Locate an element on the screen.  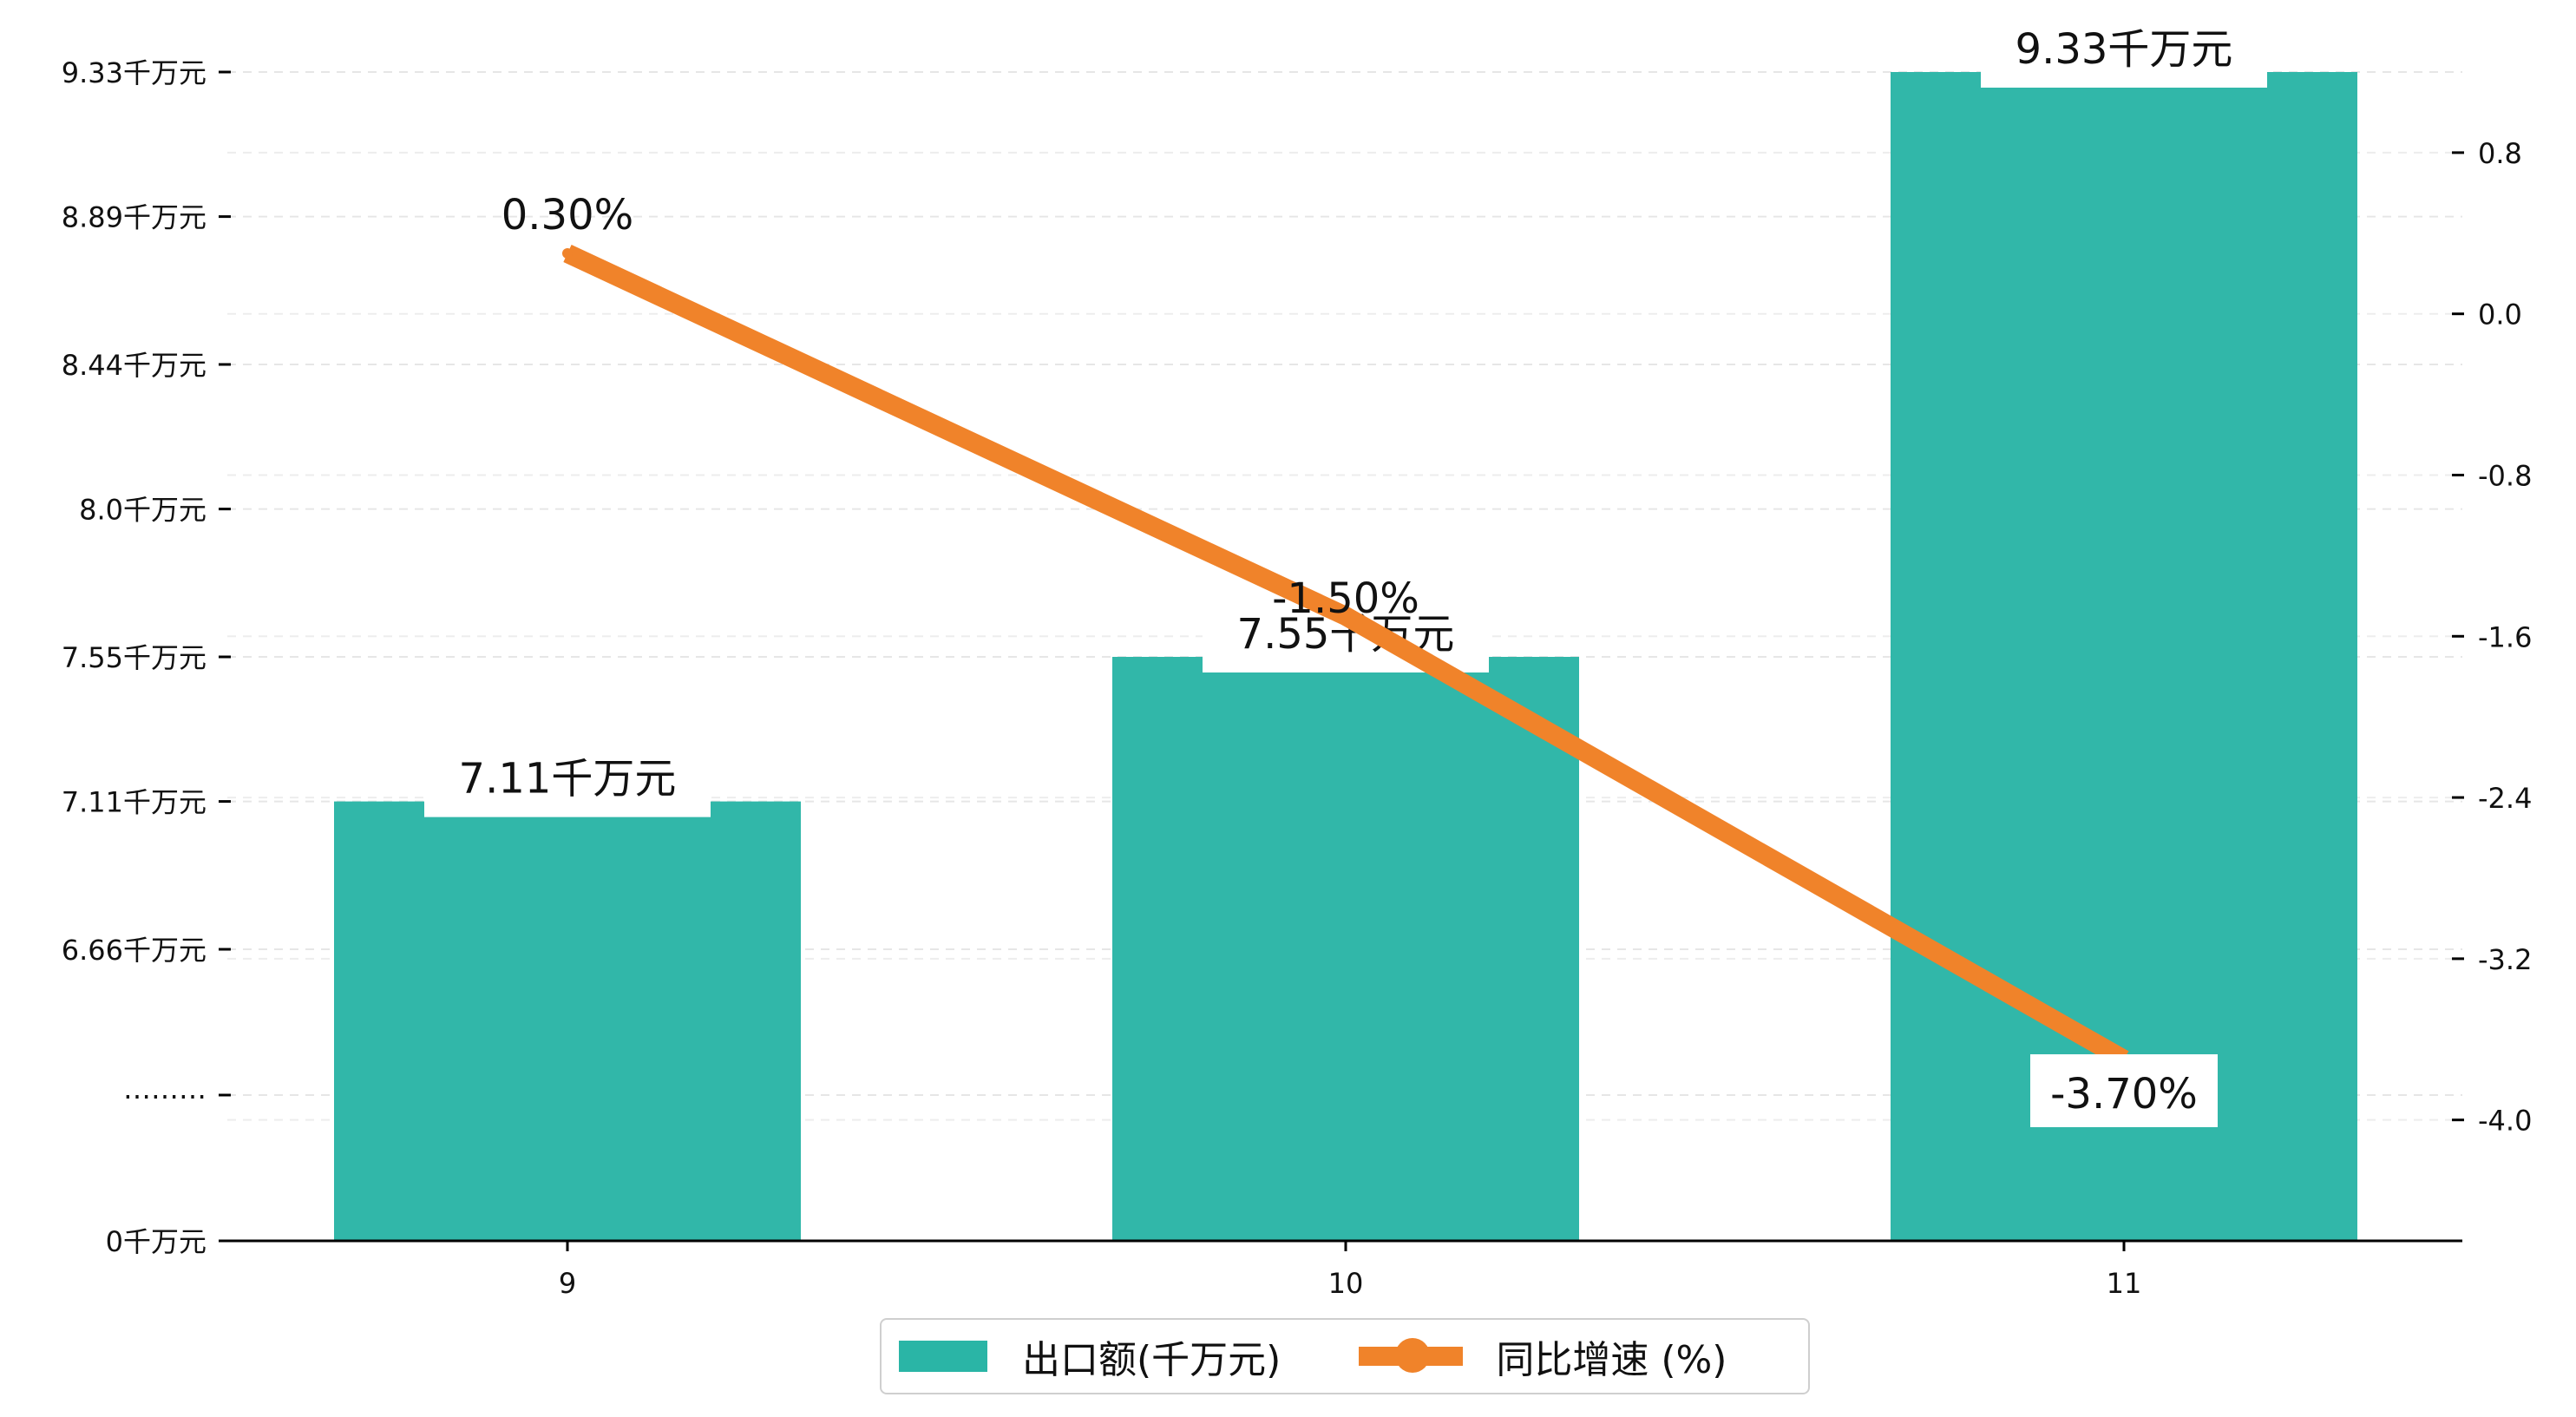
left-tick-label-4: 8.0千万元 is located at coordinates (142, 511).